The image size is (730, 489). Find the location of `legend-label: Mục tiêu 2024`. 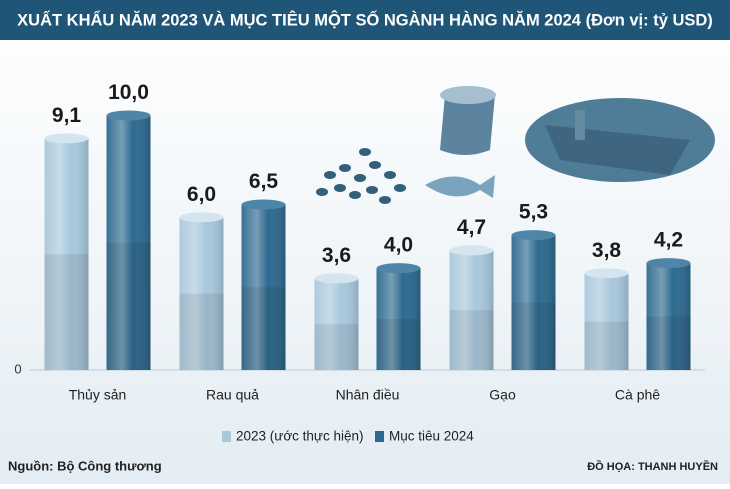

legend-label: Mục tiêu 2024 is located at coordinates (431, 436).